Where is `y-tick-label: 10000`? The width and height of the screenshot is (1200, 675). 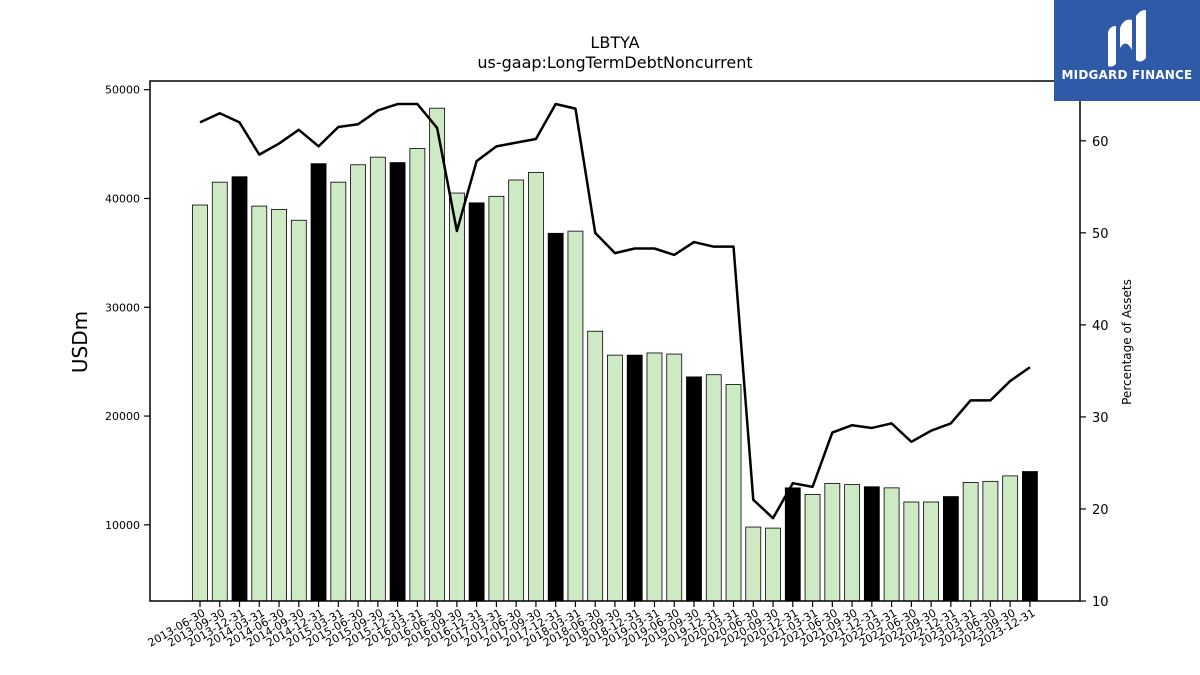 y-tick-label: 10000 is located at coordinates (122, 525).